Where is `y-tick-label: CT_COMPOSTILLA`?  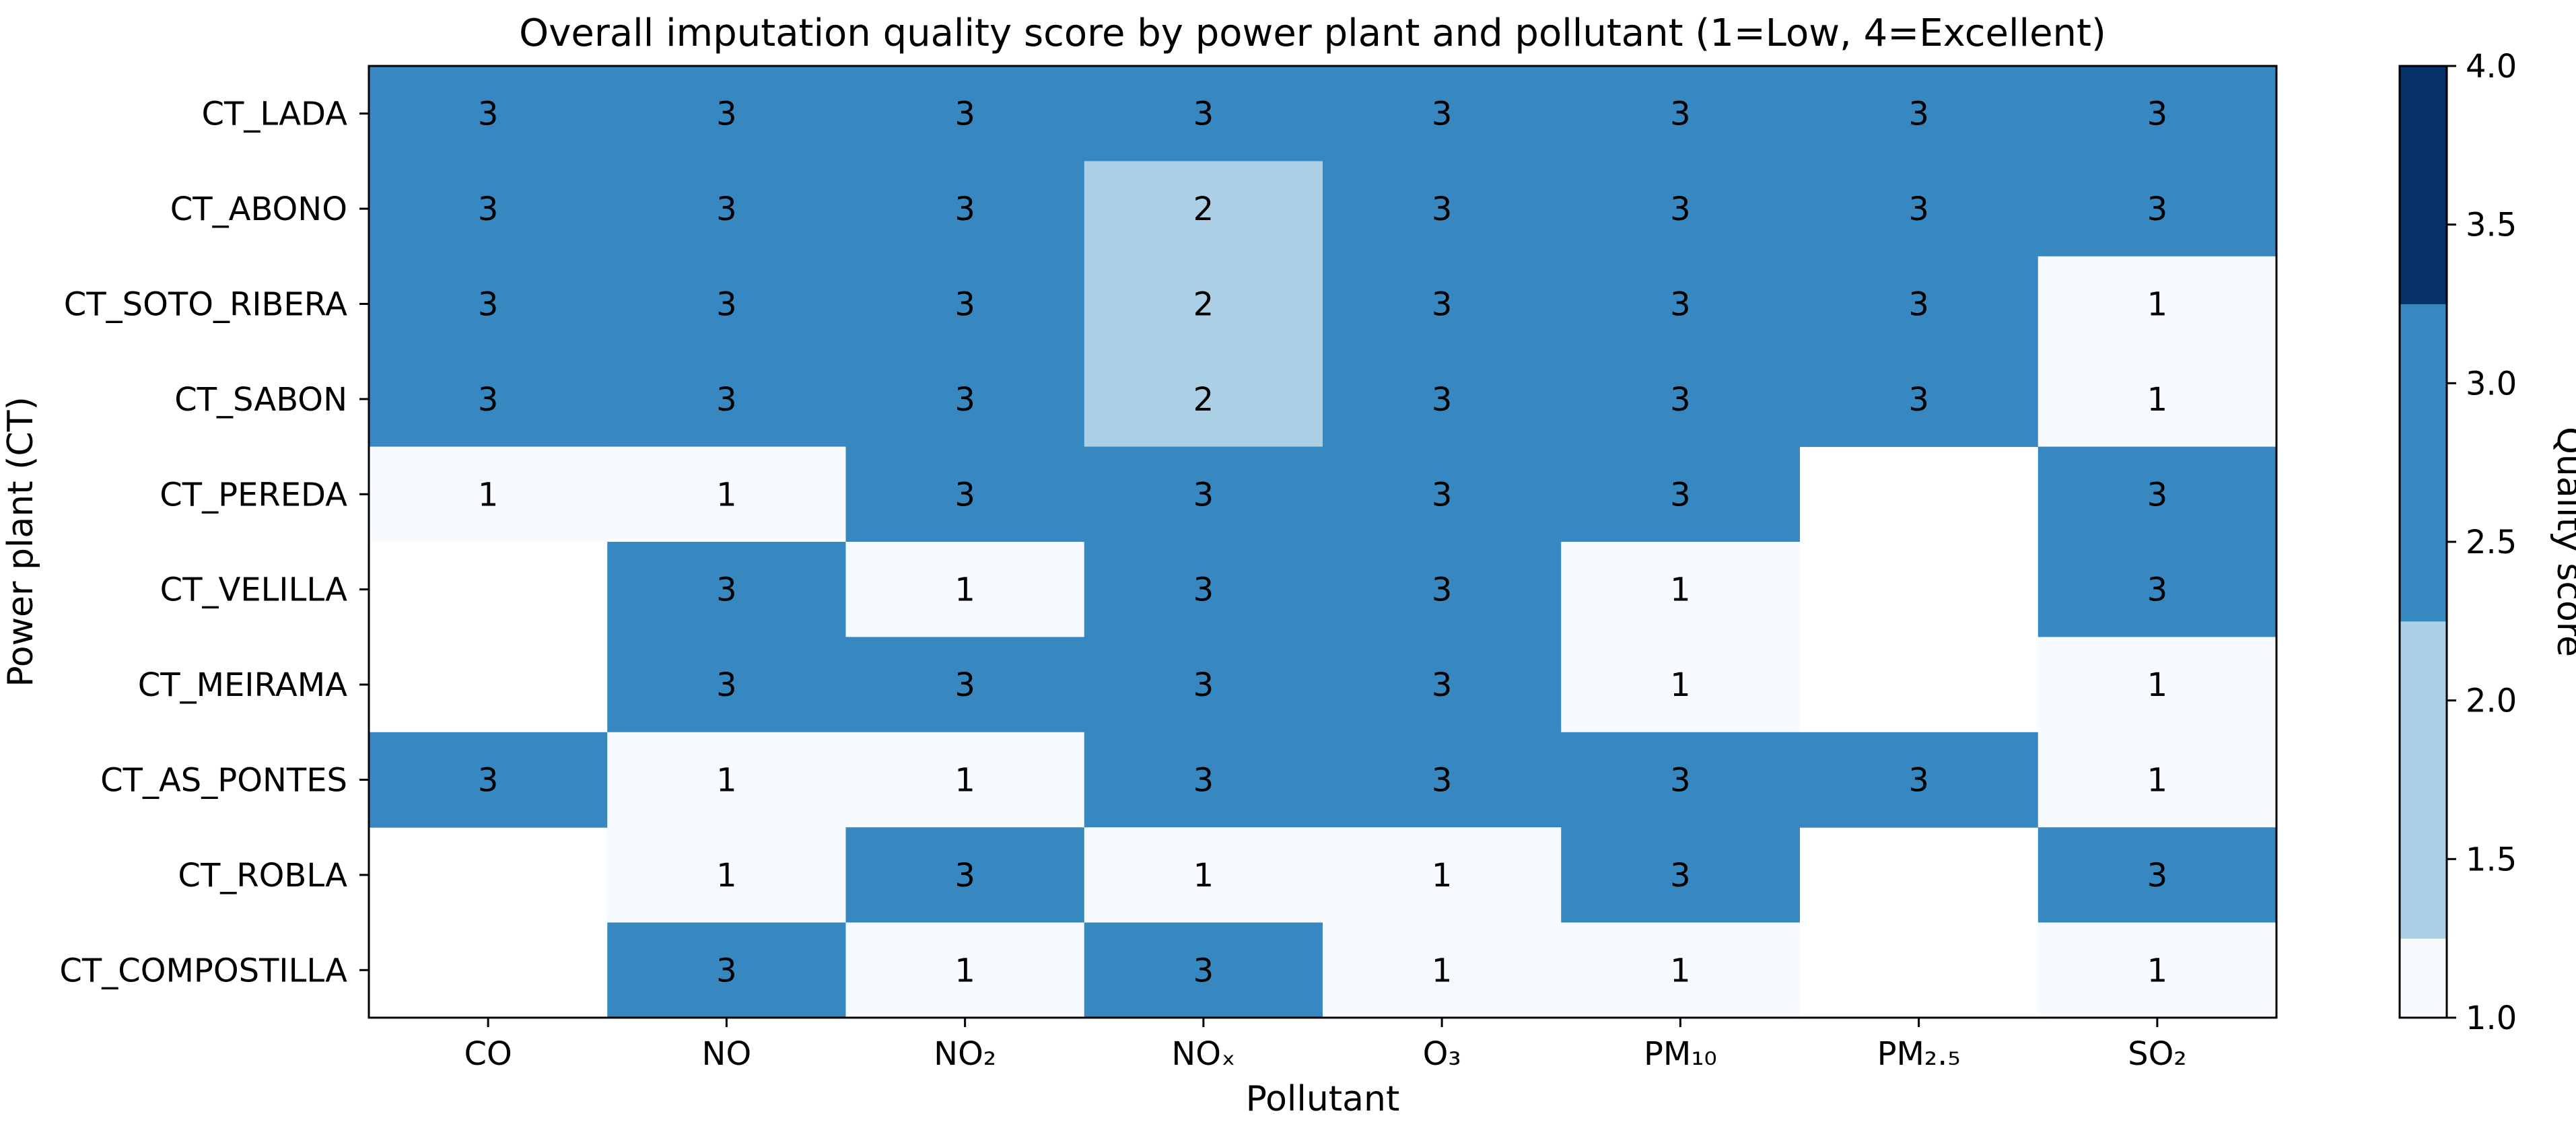 y-tick-label: CT_COMPOSTILLA is located at coordinates (203, 971).